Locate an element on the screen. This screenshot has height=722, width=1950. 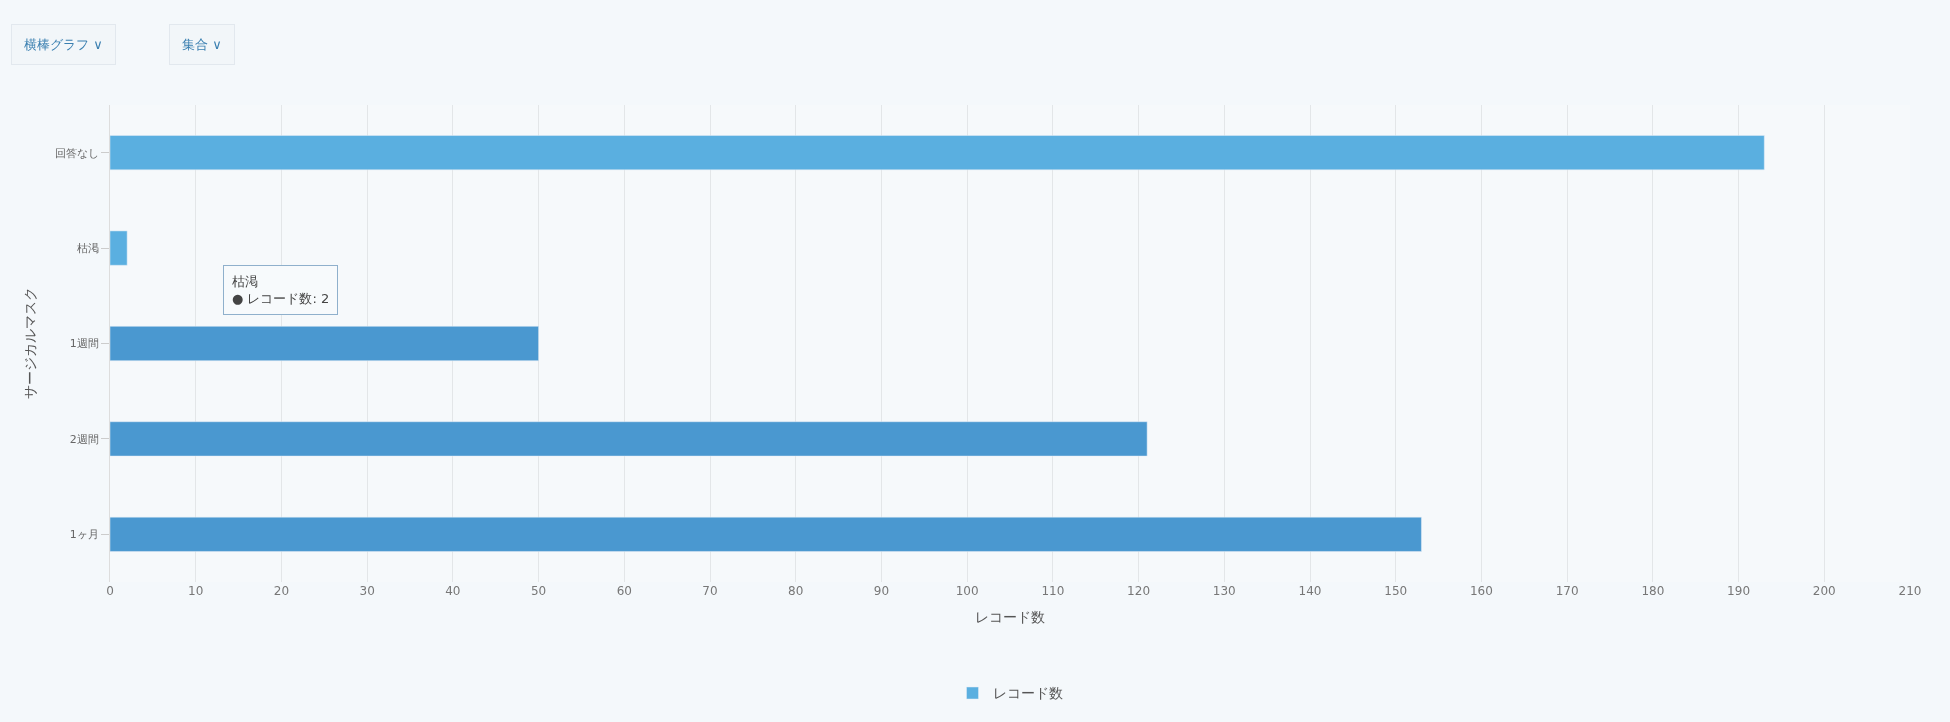
text: 集合 ∨ is located at coordinates (202, 44).